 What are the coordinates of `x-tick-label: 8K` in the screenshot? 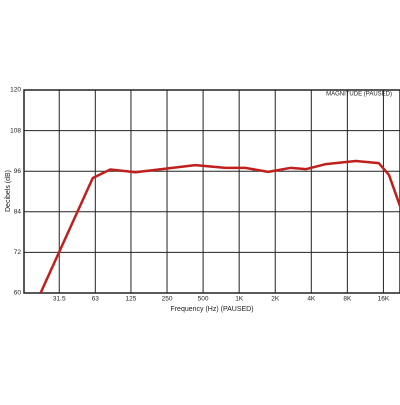 It's located at (347, 299).